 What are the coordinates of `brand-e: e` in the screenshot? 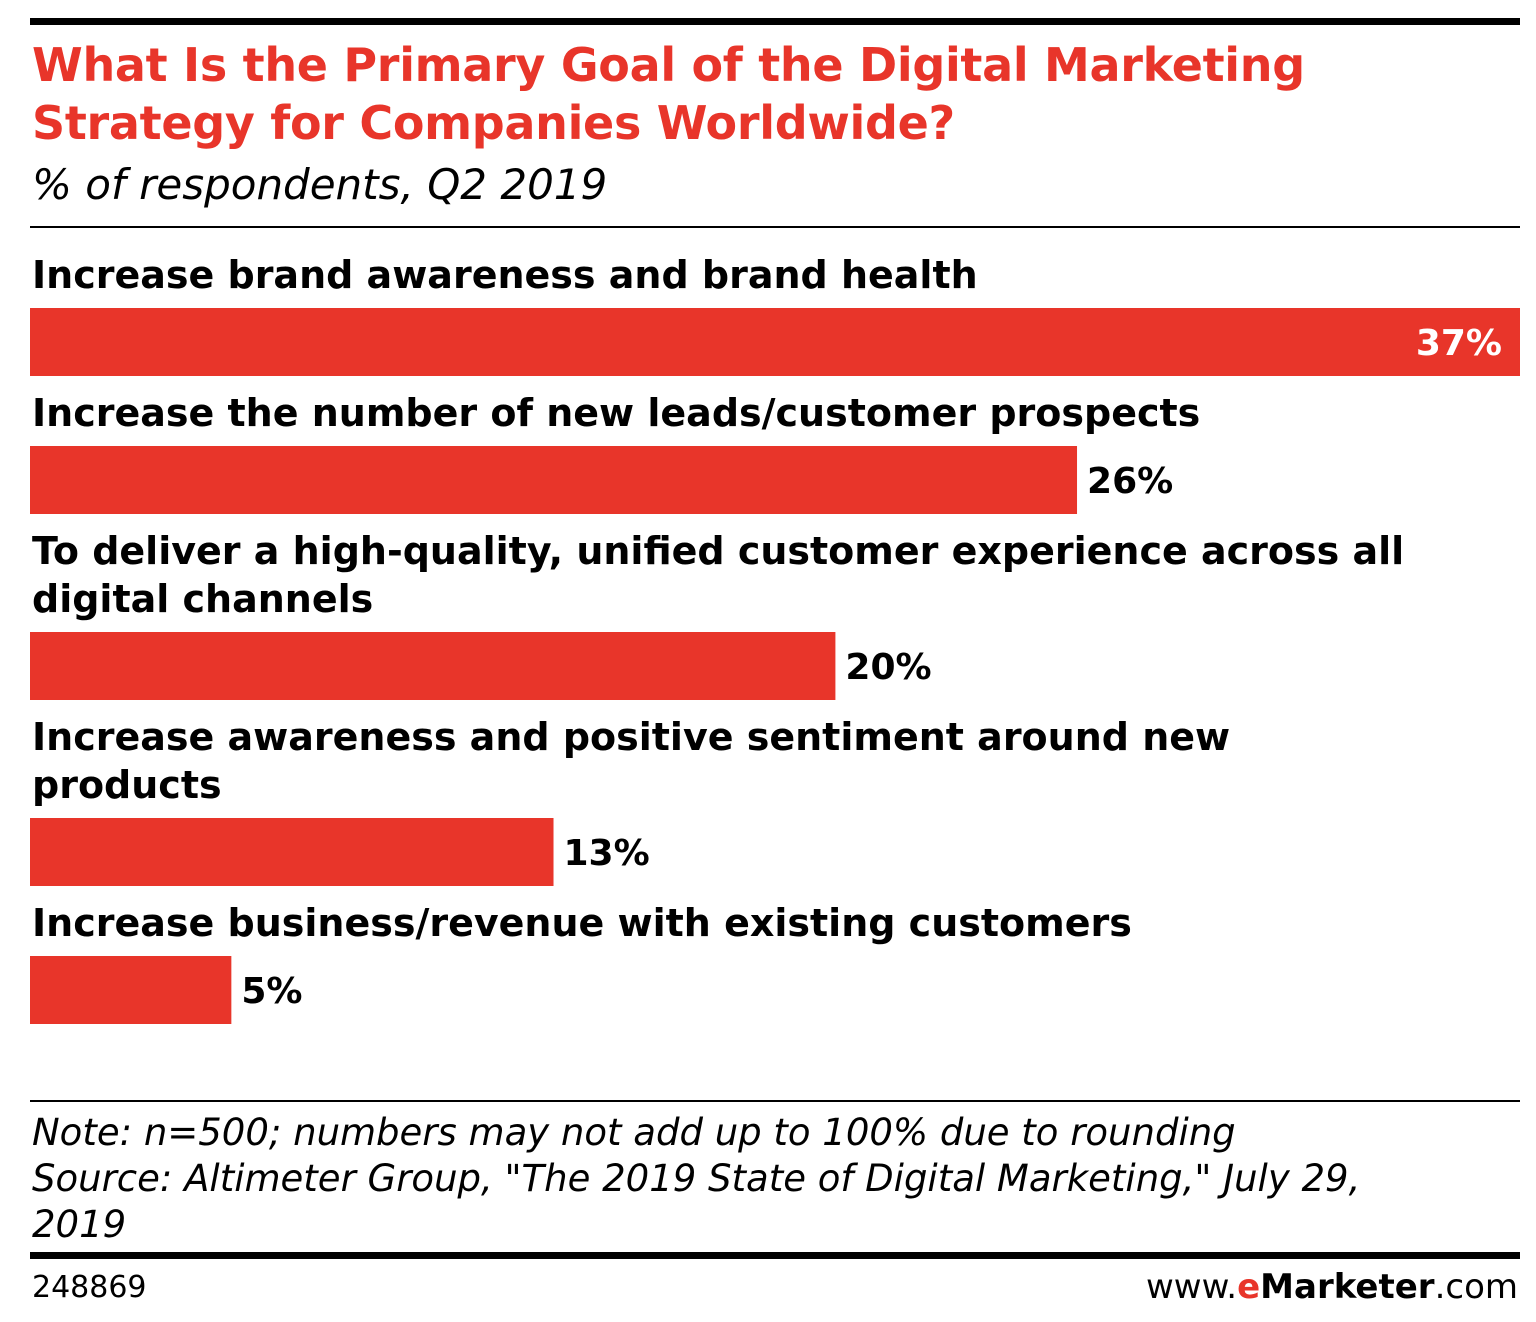 It's located at (1249, 1287).